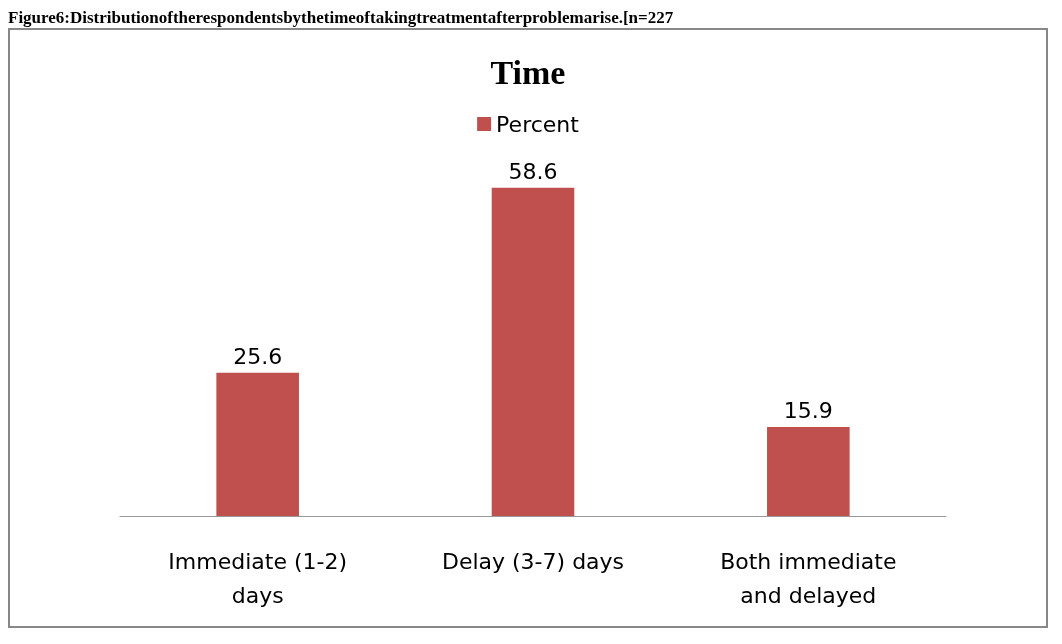 The image size is (1062, 644). What do you see at coordinates (258, 578) in the screenshot?
I see `x-tick-label: Immediate (1-2) days` at bounding box center [258, 578].